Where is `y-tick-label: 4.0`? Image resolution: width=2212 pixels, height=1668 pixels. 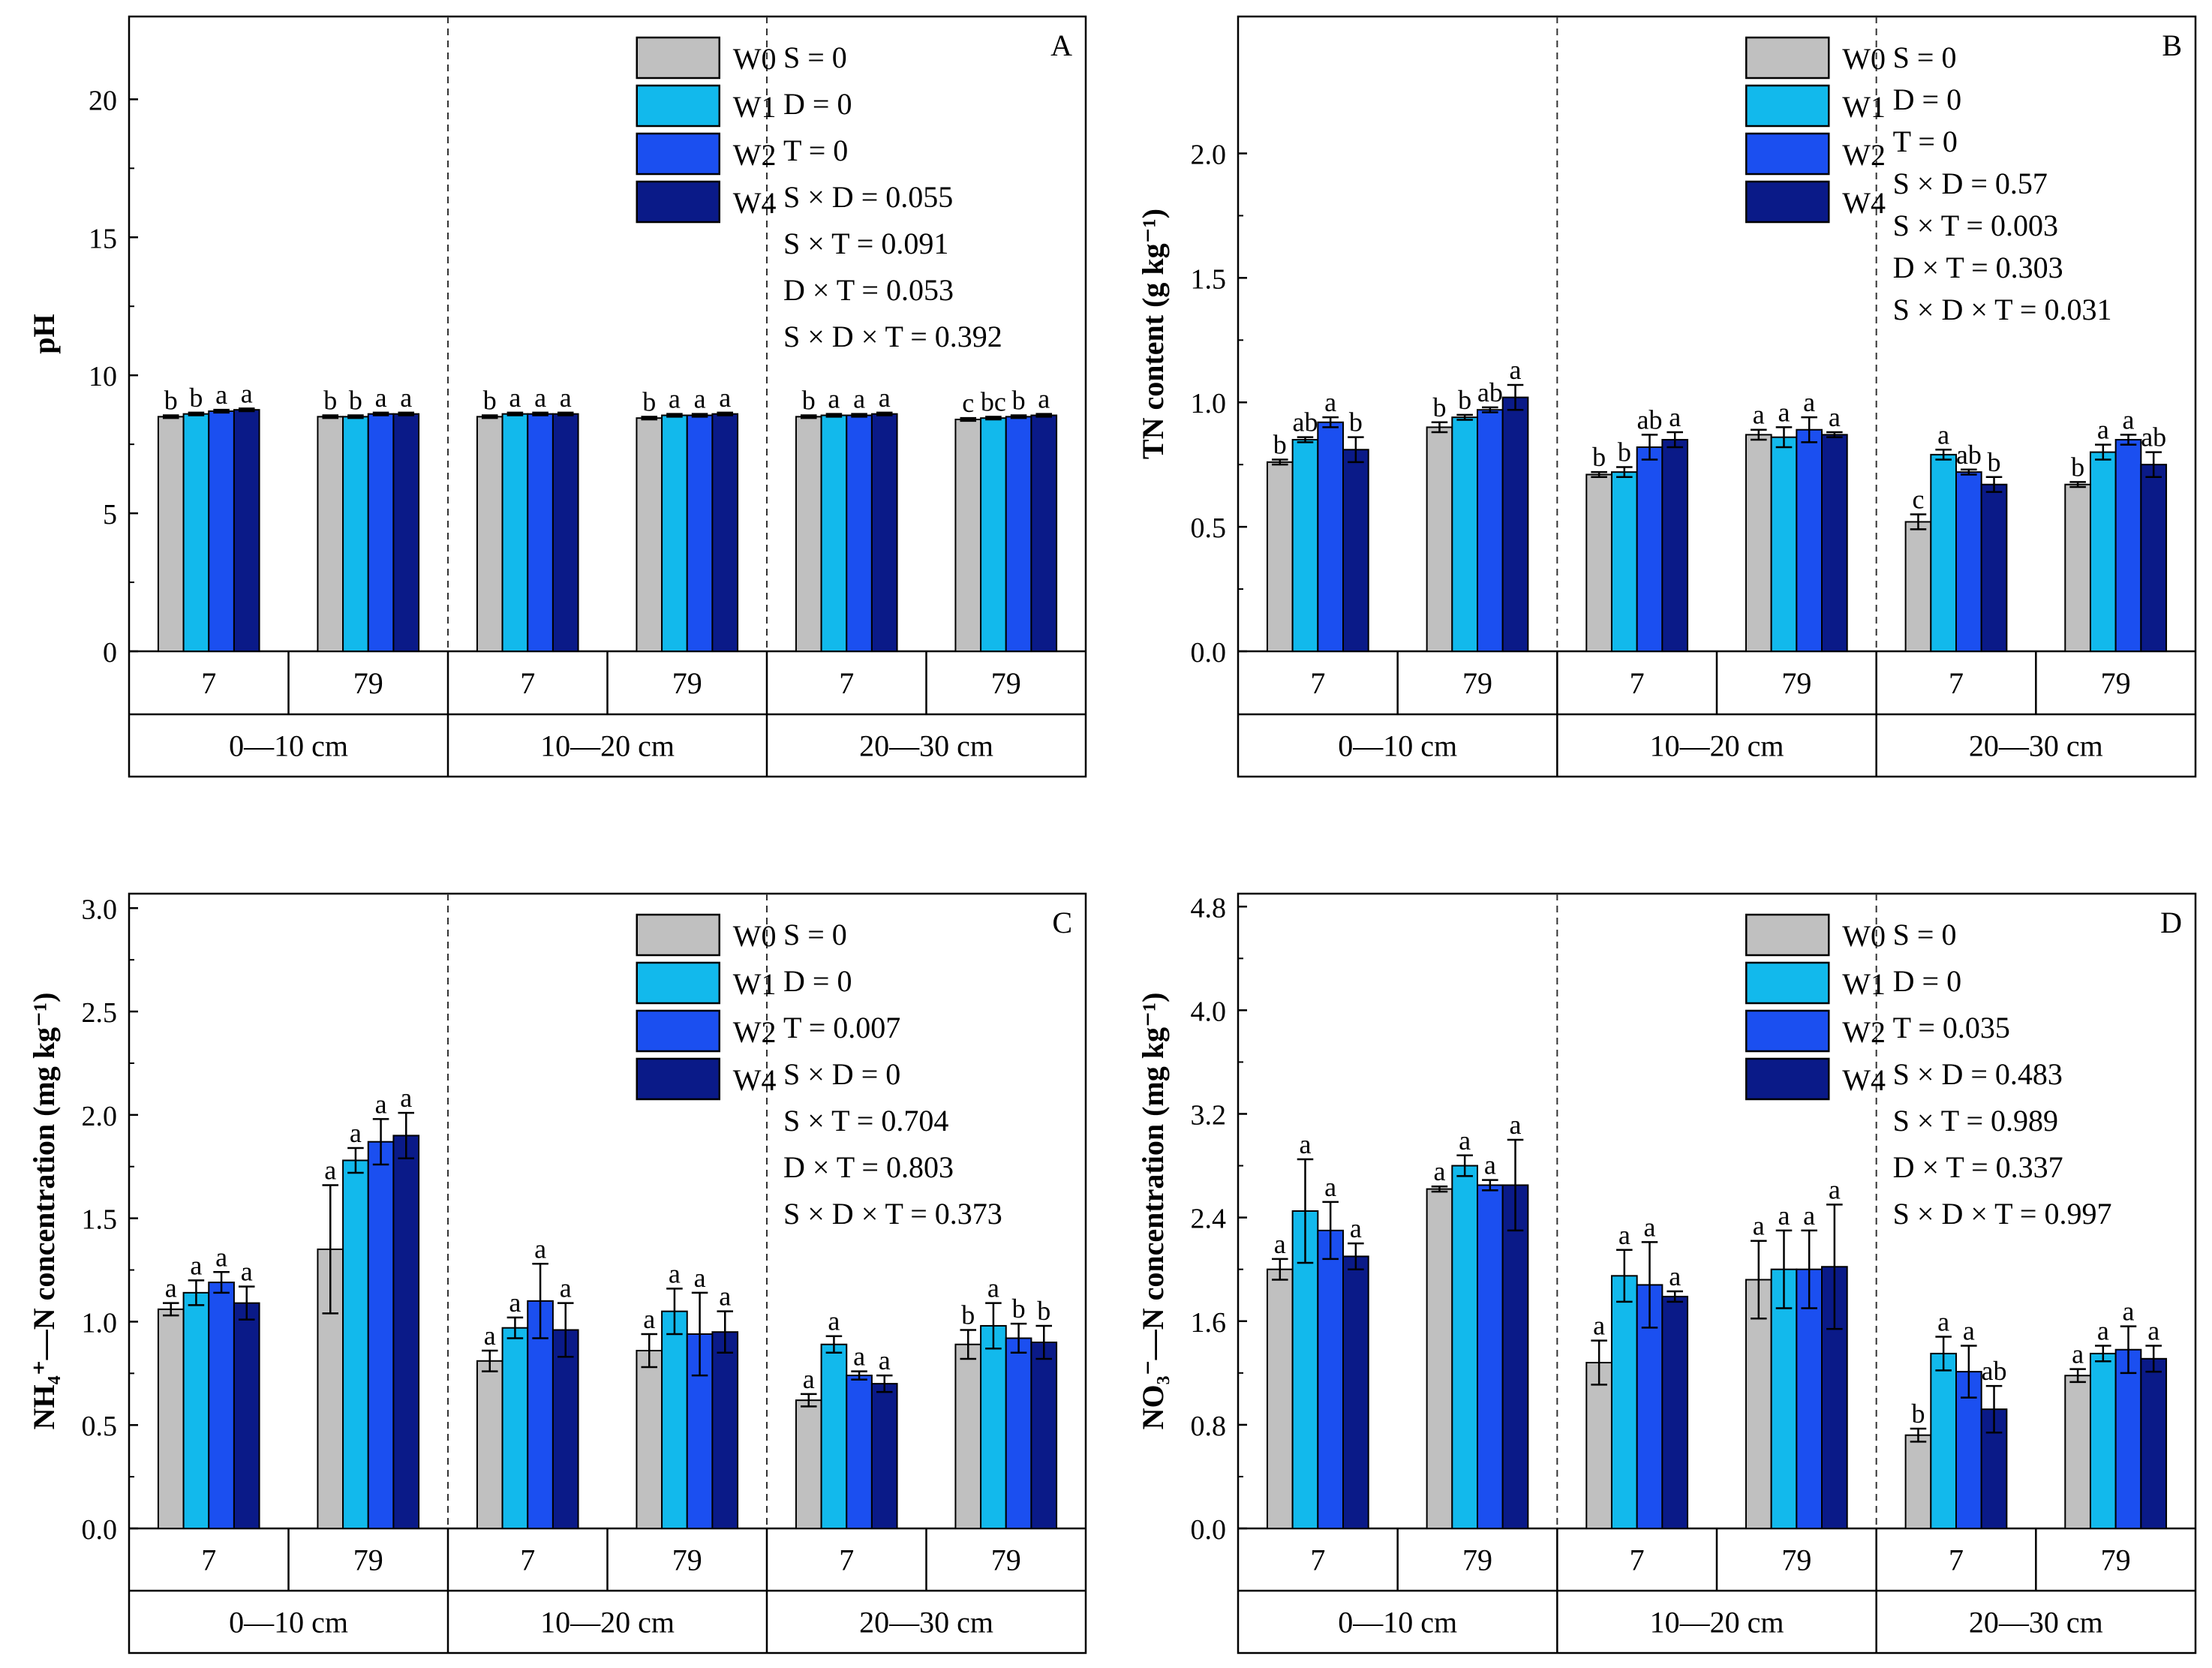 y-tick-label: 4.0 is located at coordinates (1209, 1011).